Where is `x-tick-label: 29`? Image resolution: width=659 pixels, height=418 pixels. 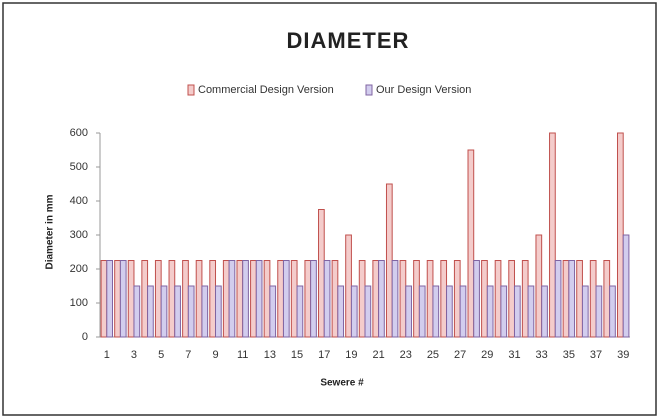
x-tick-label: 29 is located at coordinates (487, 355).